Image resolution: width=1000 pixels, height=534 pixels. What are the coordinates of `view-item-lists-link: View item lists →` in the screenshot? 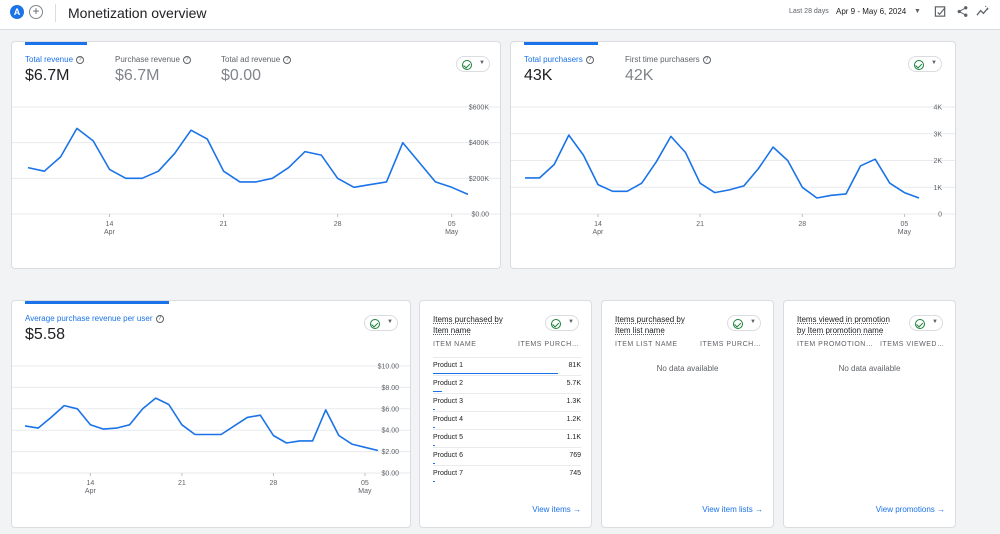 It's located at (732, 509).